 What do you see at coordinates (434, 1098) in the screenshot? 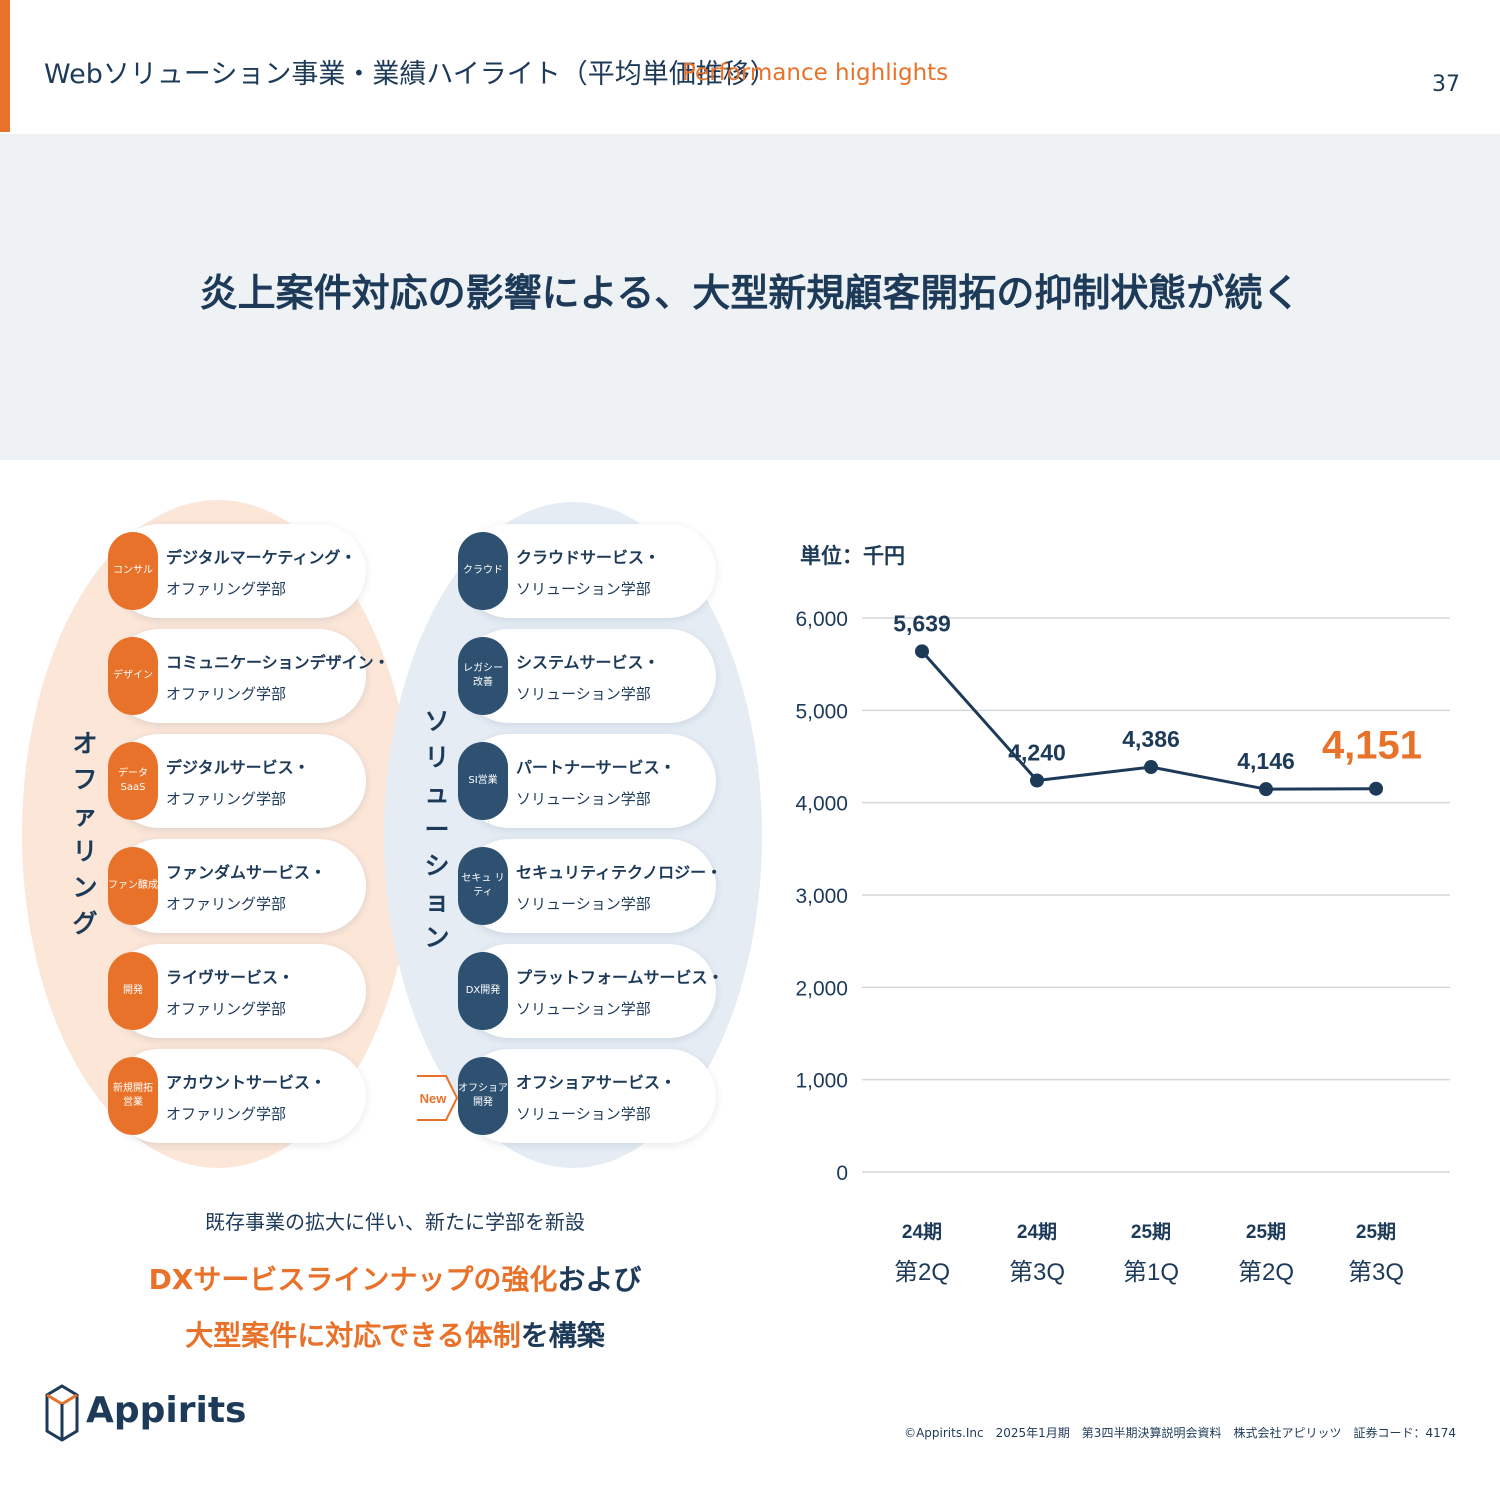
I see `new-badge-label: New` at bounding box center [434, 1098].